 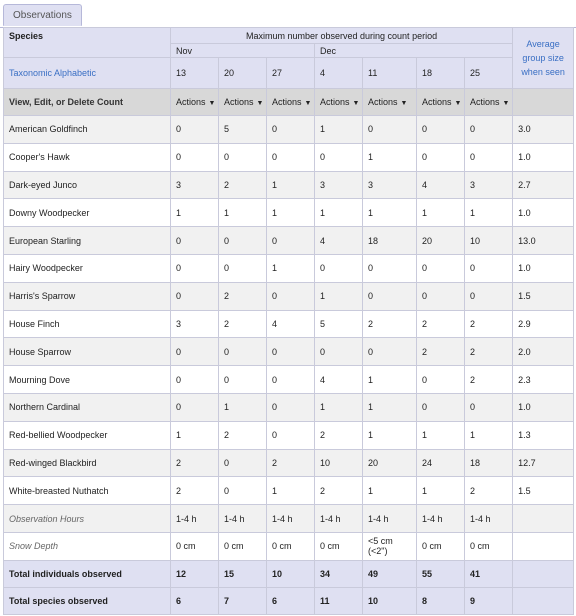 What do you see at coordinates (543, 58) in the screenshot?
I see `avg-group-size-header: Average group size when seen` at bounding box center [543, 58].